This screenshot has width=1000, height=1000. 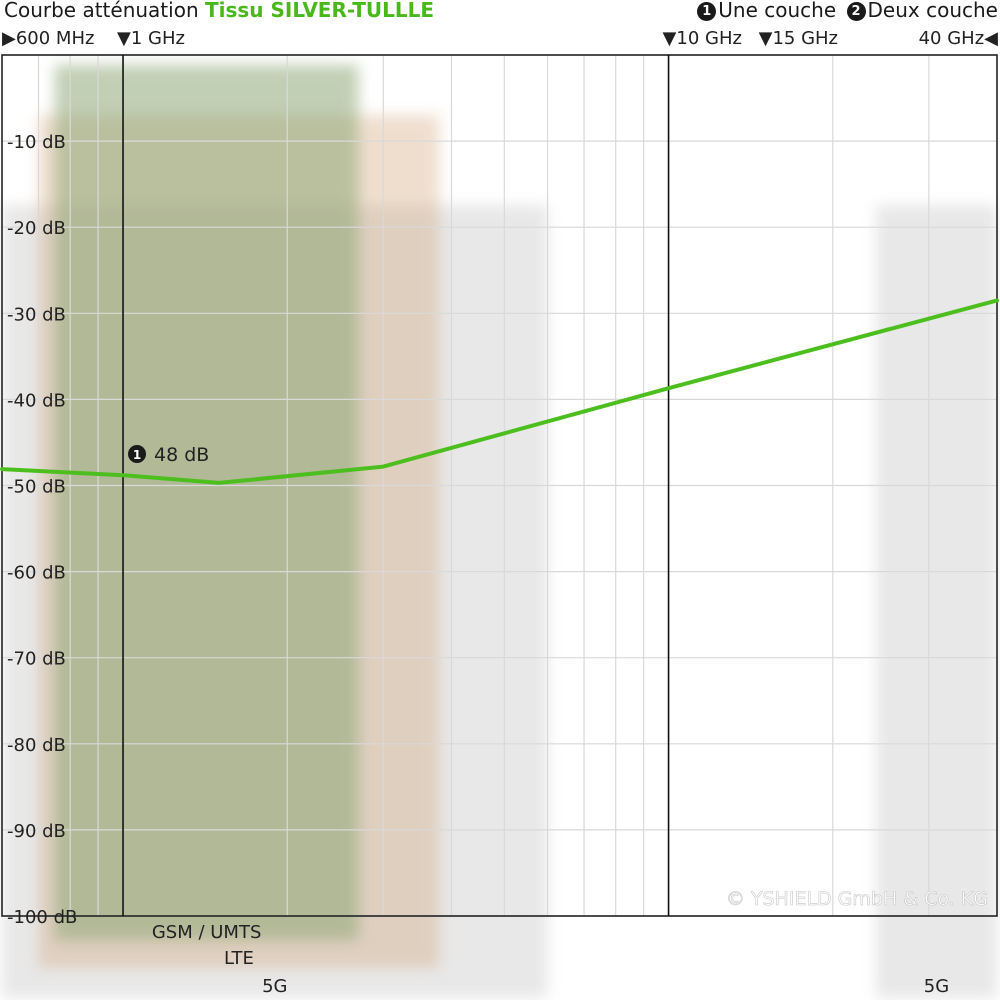 What do you see at coordinates (48, 38) in the screenshot?
I see `freq-marker-label: ▶600 MHz` at bounding box center [48, 38].